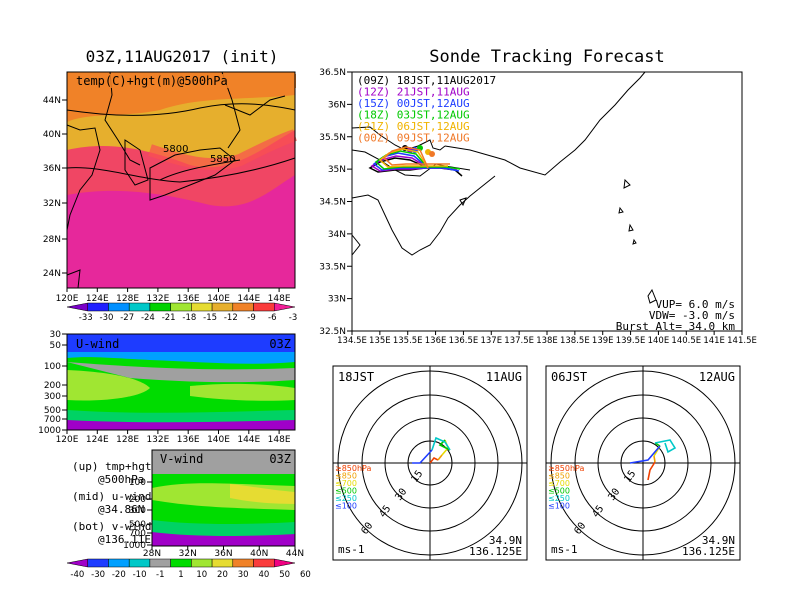  Describe the element at coordinates (352, 341) in the screenshot. I see `track-lon-tick: 134.5E` at that location.